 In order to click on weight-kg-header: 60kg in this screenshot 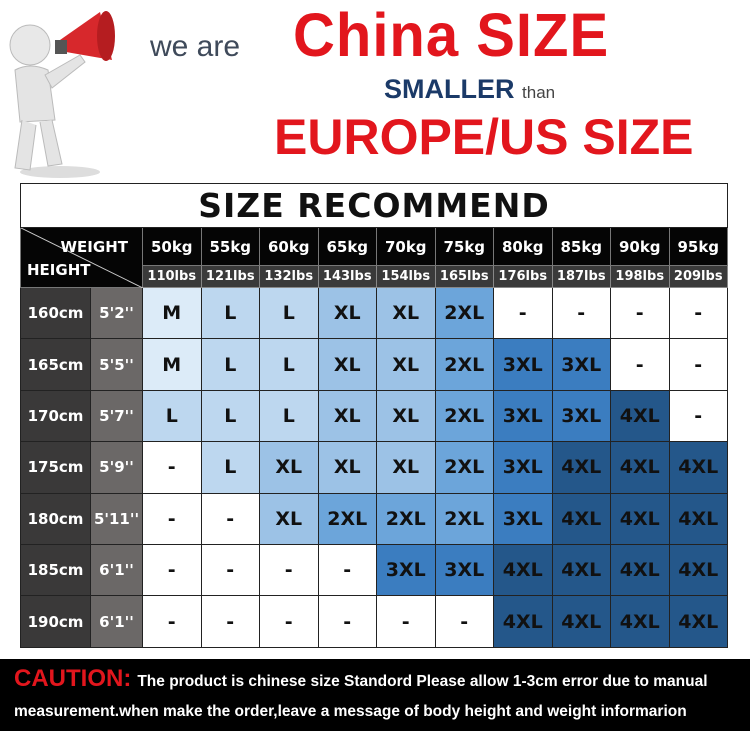, I will do `click(289, 246)`.